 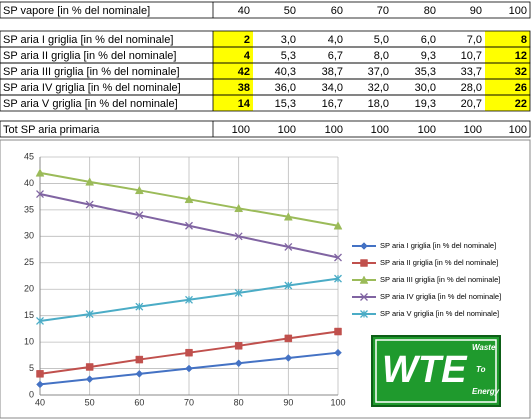 What do you see at coordinates (474, 40) in the screenshot?
I see `cell-value: 7,0` at bounding box center [474, 40].